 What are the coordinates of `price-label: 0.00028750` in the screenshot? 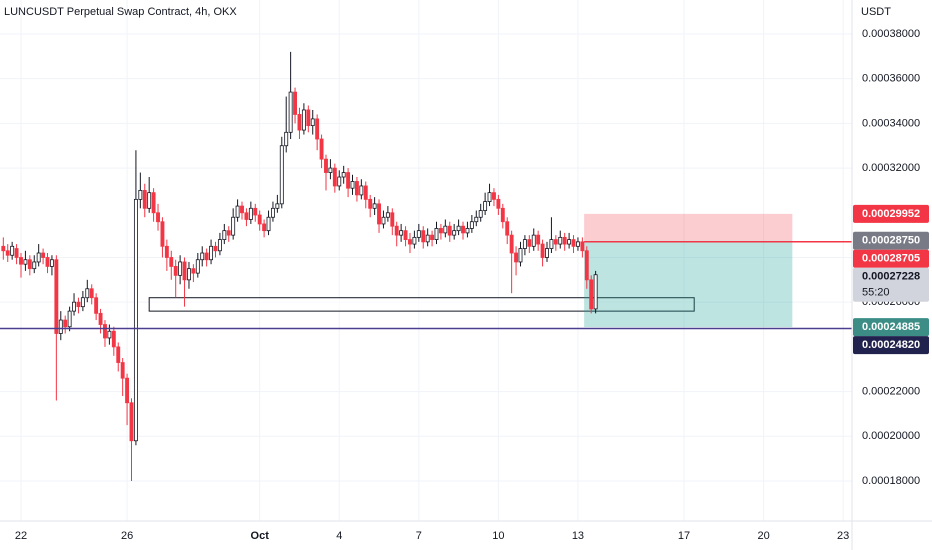 It's located at (891, 241).